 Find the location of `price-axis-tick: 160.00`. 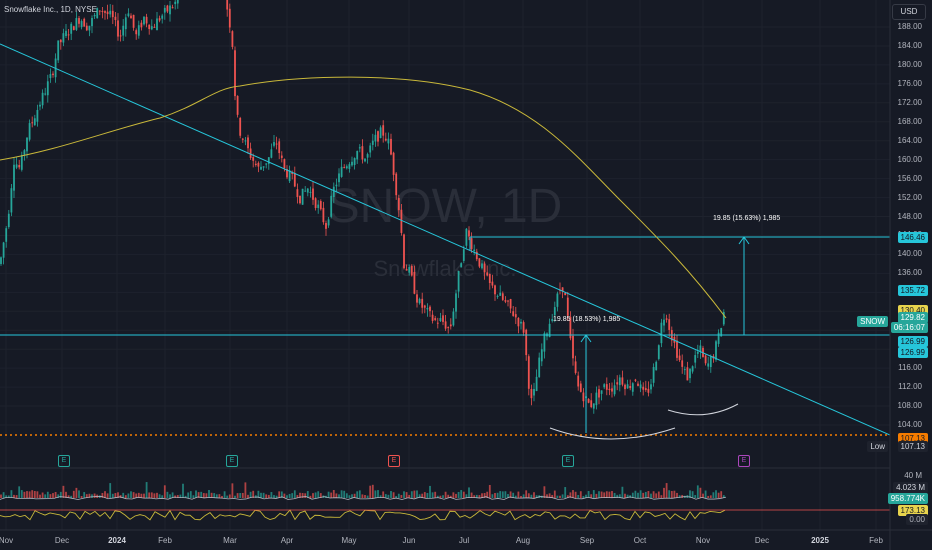

price-axis-tick: 160.00 is located at coordinates (909, 159).